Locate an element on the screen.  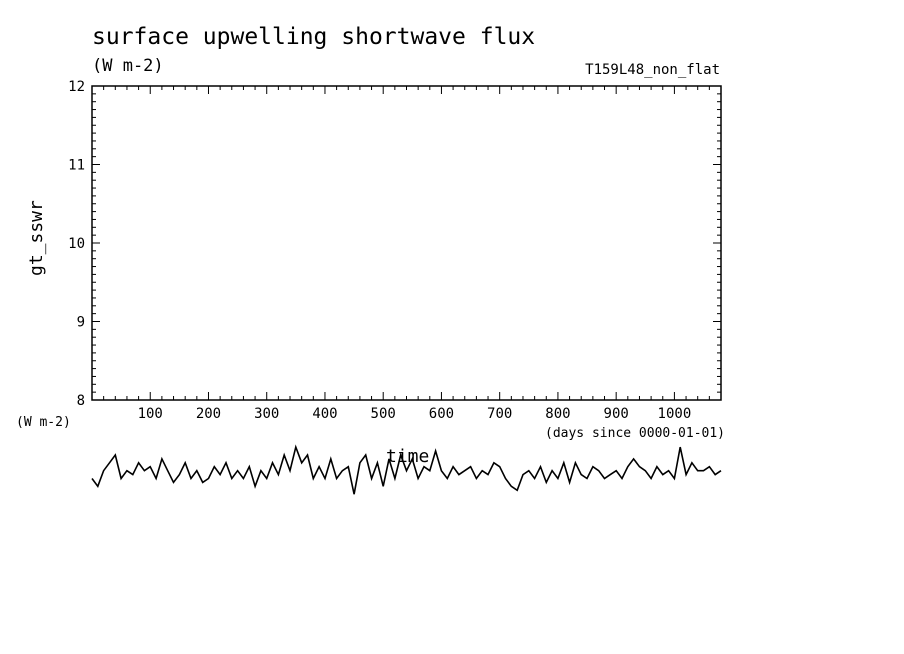
y-tick-label: 9 is located at coordinates (81, 323).